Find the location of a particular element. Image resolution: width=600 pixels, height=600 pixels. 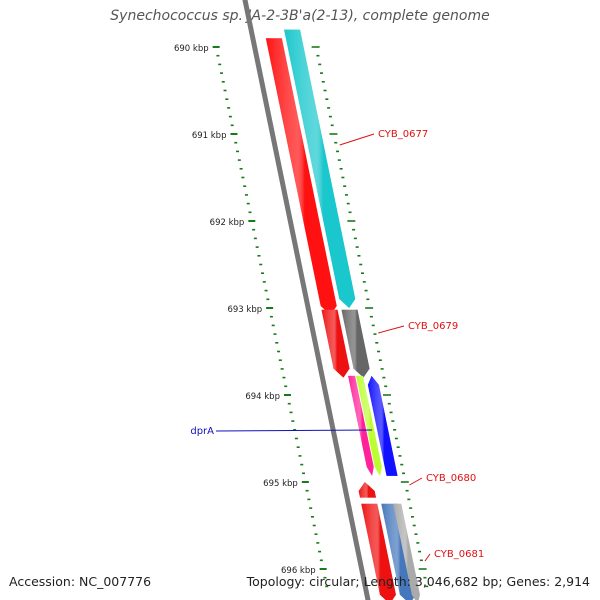

ruler-label: 690 kbp is located at coordinates (191, 49).